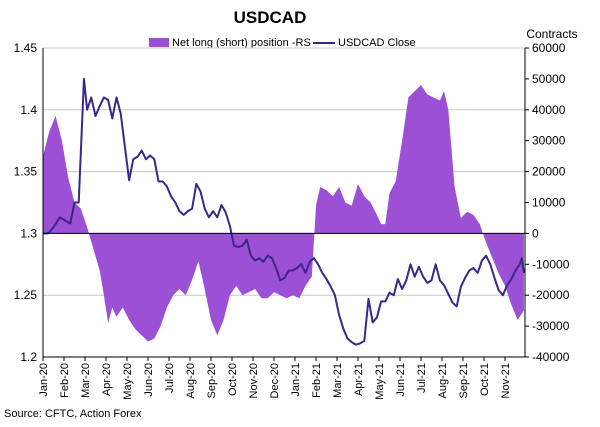 The width and height of the screenshot is (600, 427). Describe the element at coordinates (464, 380) in the screenshot. I see `x-tick-label: Sep-21` at that location.